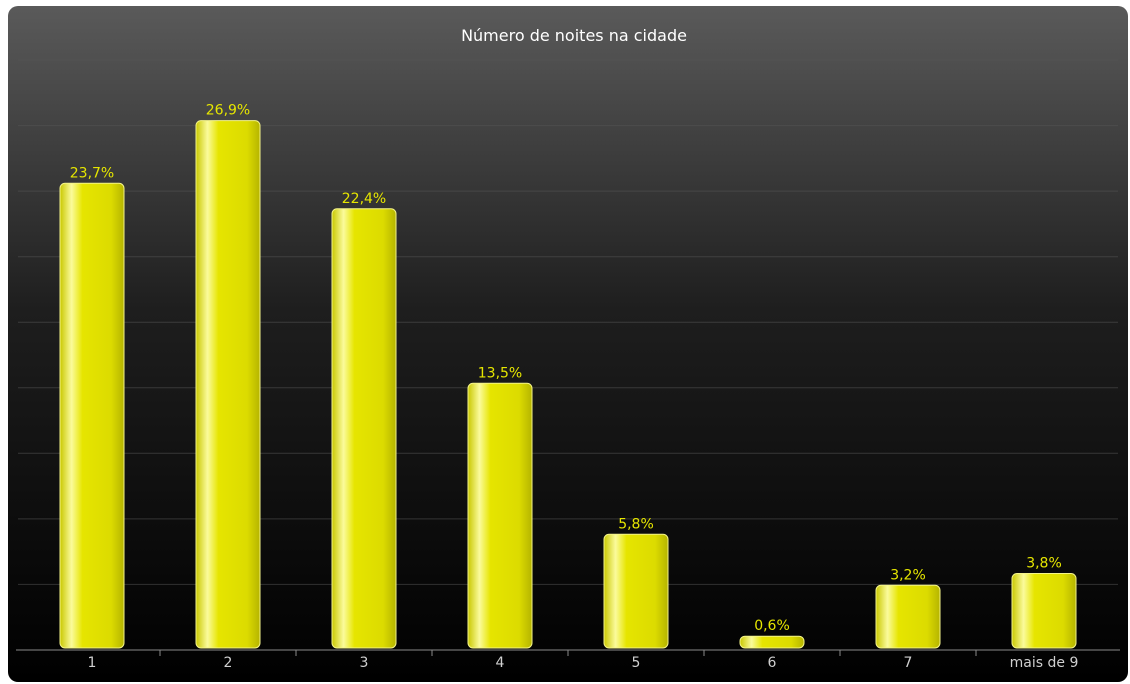 This screenshot has width=1130, height=684. I want to click on value-label: 0,6%, so click(772, 626).